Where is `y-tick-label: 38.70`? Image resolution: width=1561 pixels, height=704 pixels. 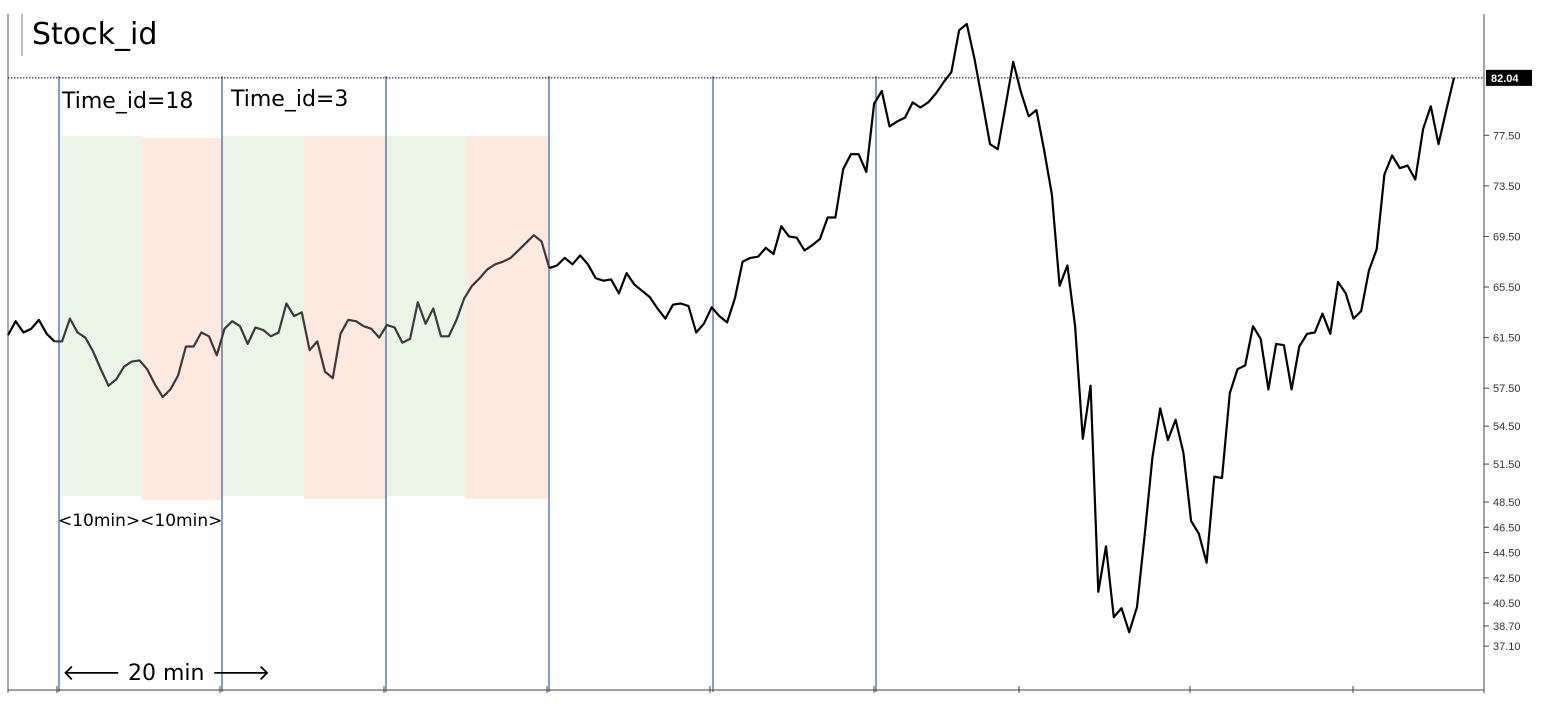 y-tick-label: 38.70 is located at coordinates (1507, 627).